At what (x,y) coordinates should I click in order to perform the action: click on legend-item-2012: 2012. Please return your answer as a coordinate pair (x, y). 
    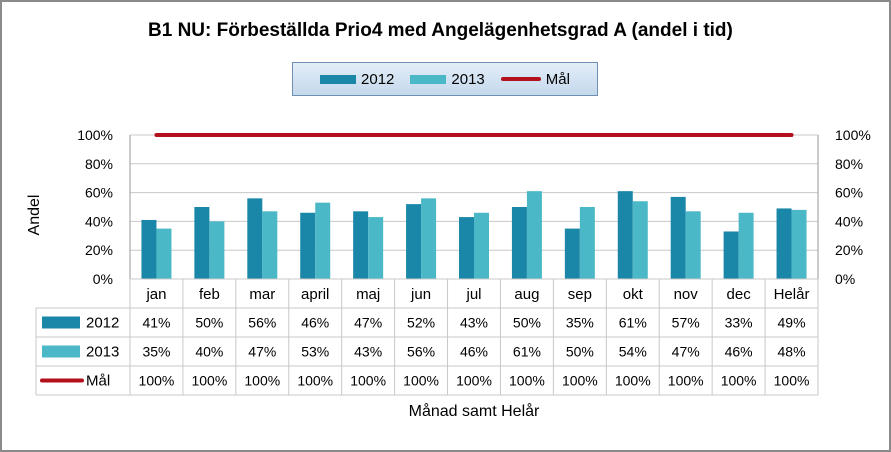
    Looking at the image, I should click on (357, 79).